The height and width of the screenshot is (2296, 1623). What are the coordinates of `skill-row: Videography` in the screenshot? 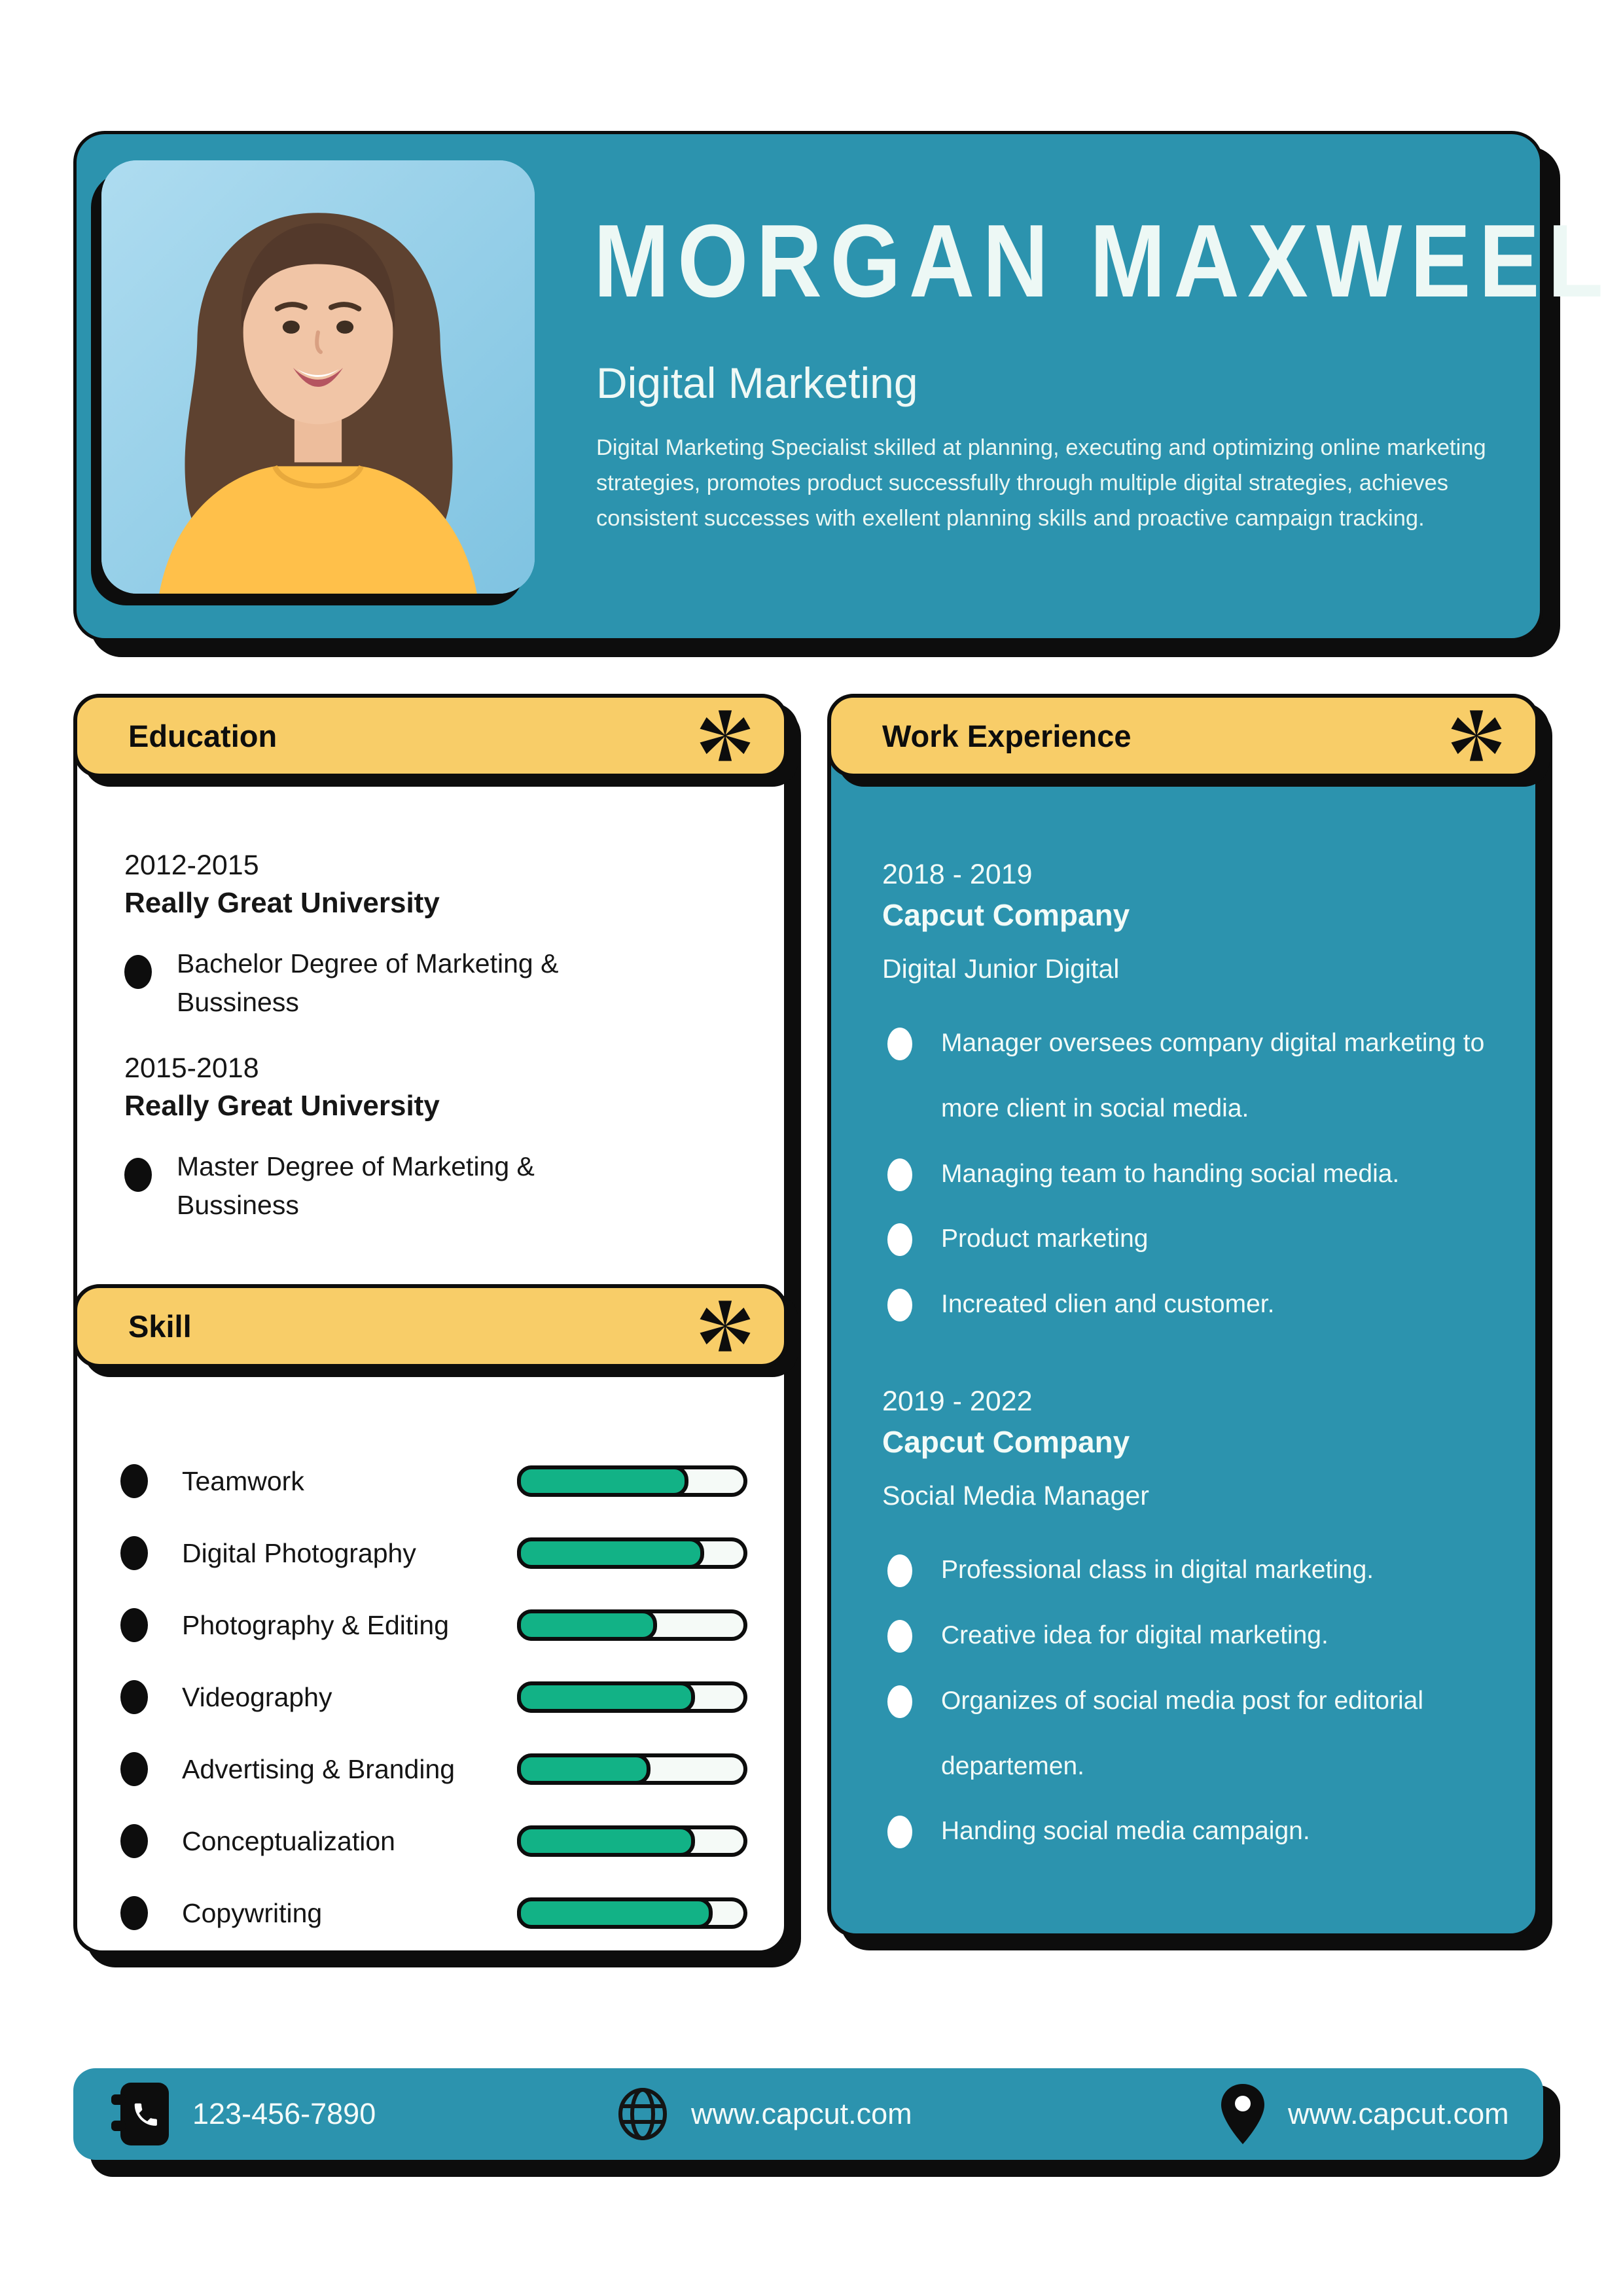 It's located at (434, 1697).